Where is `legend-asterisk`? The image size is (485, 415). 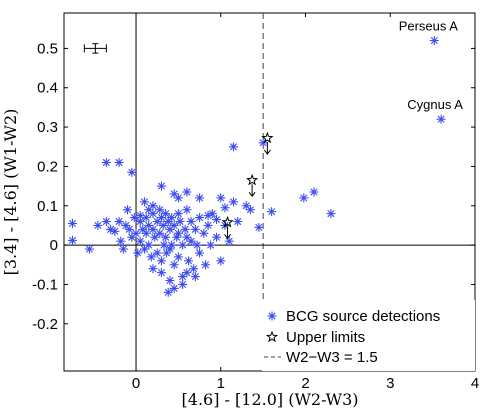 legend-asterisk is located at coordinates (272, 316).